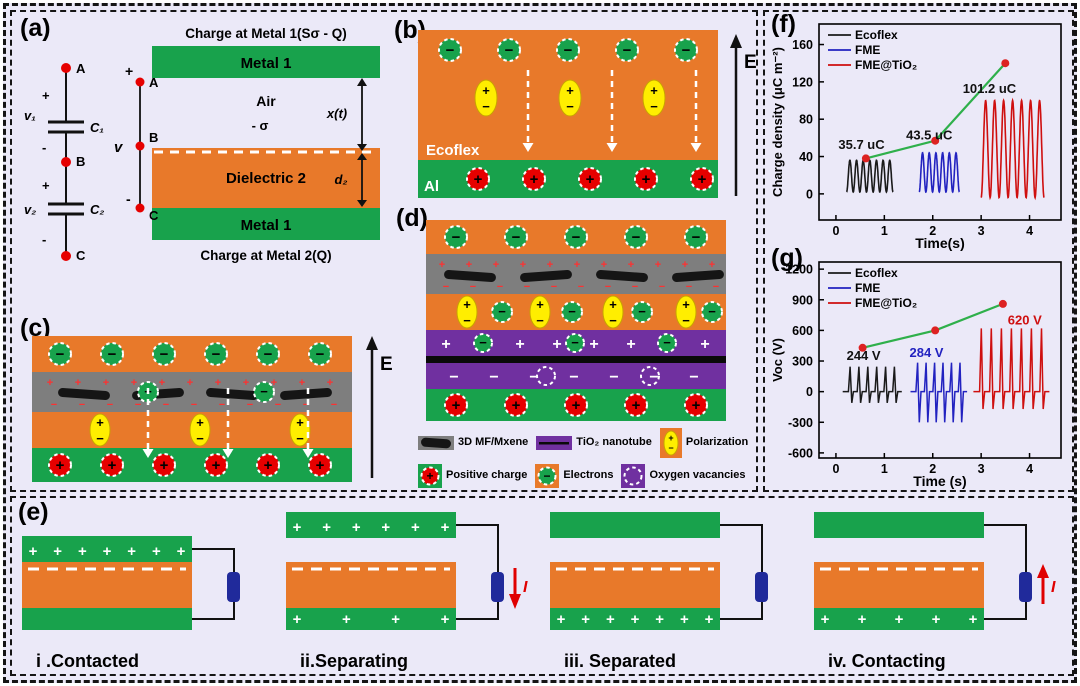  Describe the element at coordinates (570, 98) in the screenshot. I see `polarization-row: +−+−+−` at that location.